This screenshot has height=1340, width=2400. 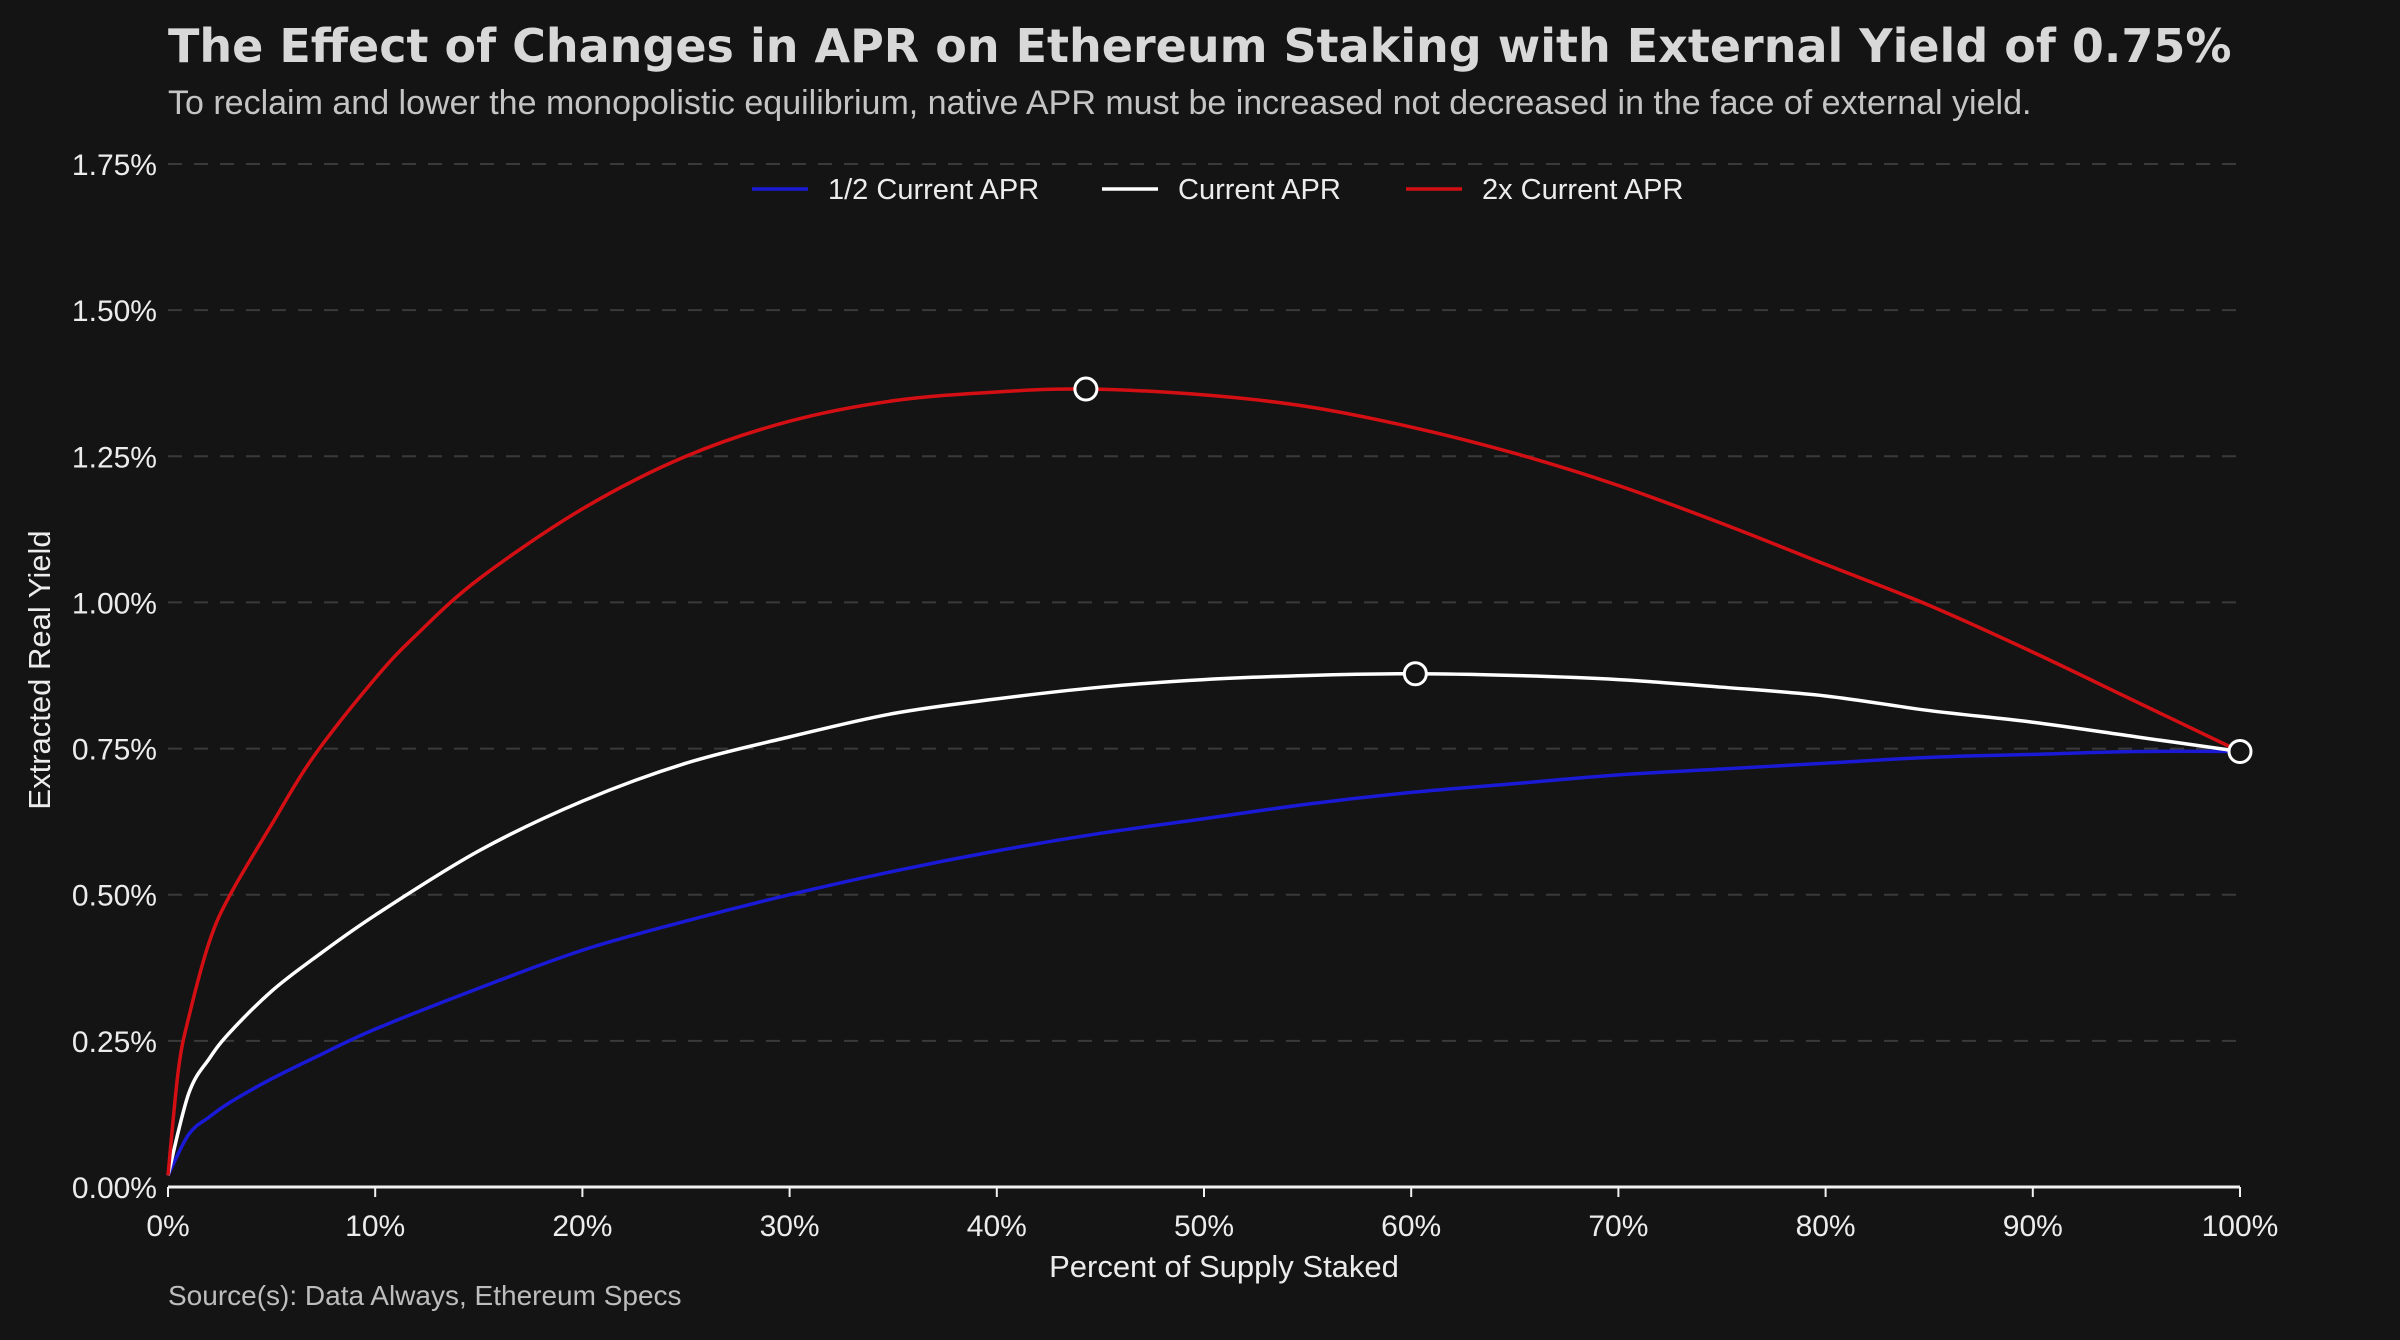 What do you see at coordinates (997, 1226) in the screenshot?
I see `x-tick-label: 40%` at bounding box center [997, 1226].